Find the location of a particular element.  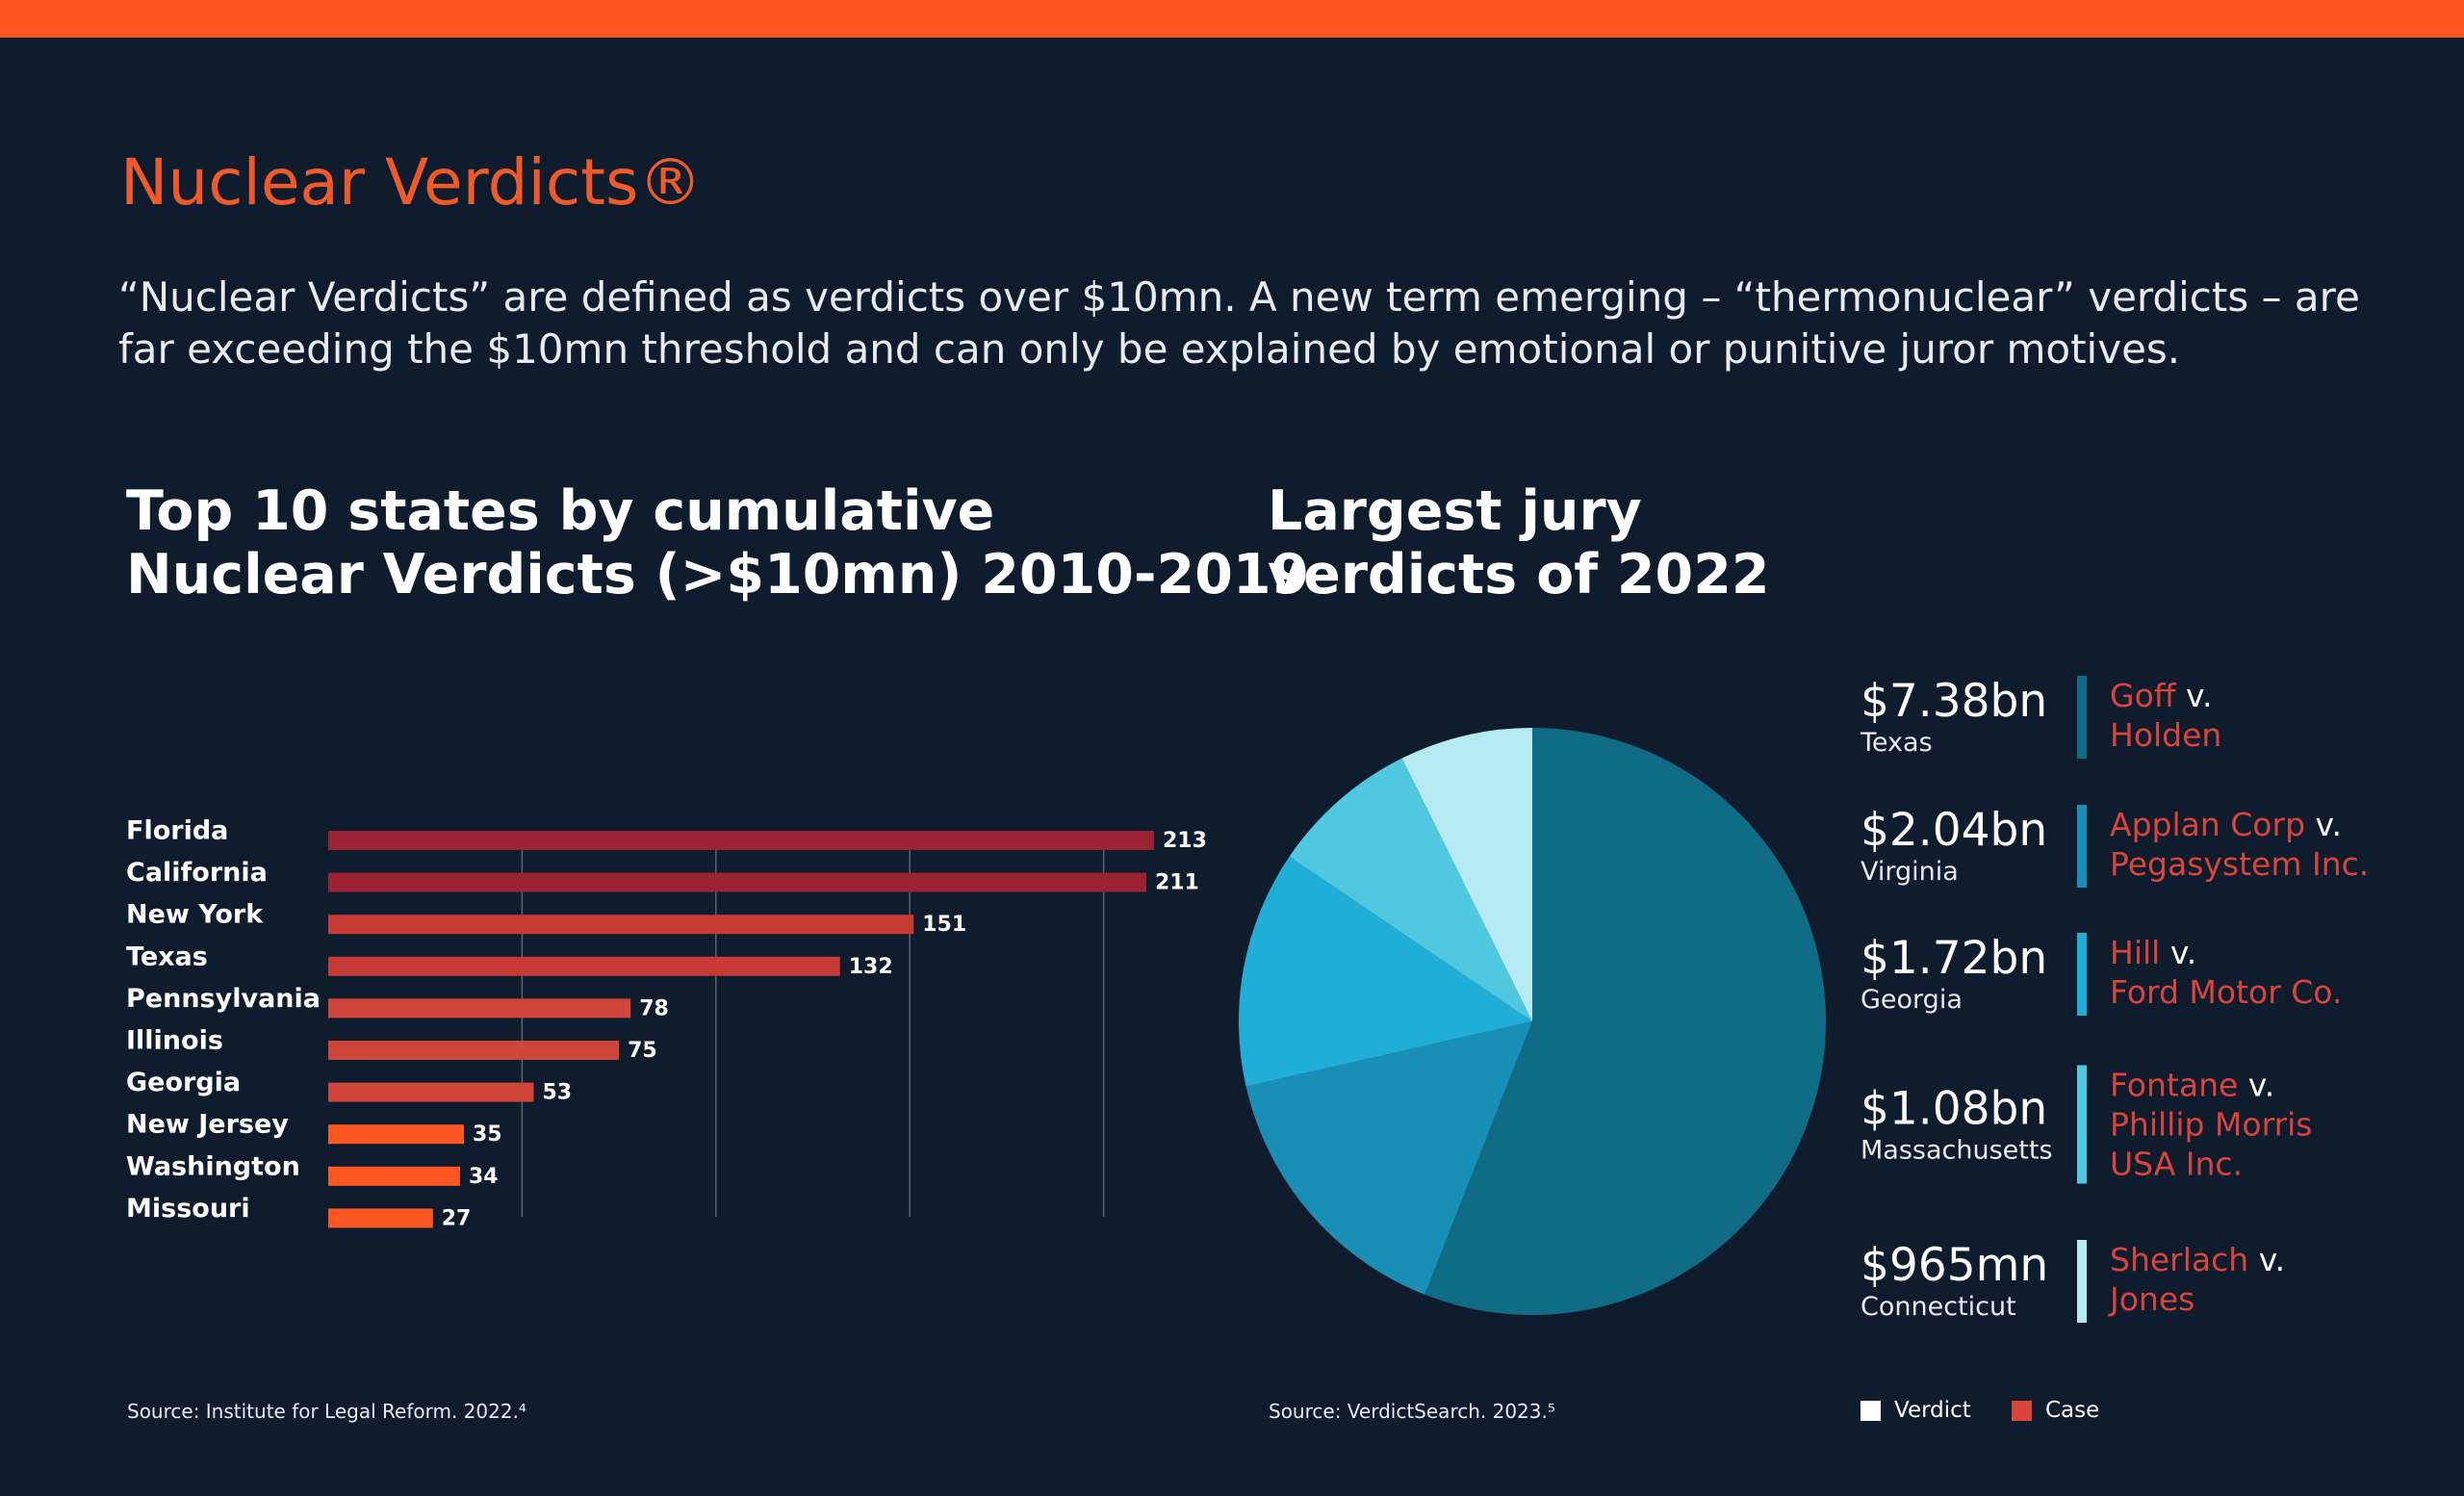

plaintiff: Hill is located at coordinates (2135, 953).